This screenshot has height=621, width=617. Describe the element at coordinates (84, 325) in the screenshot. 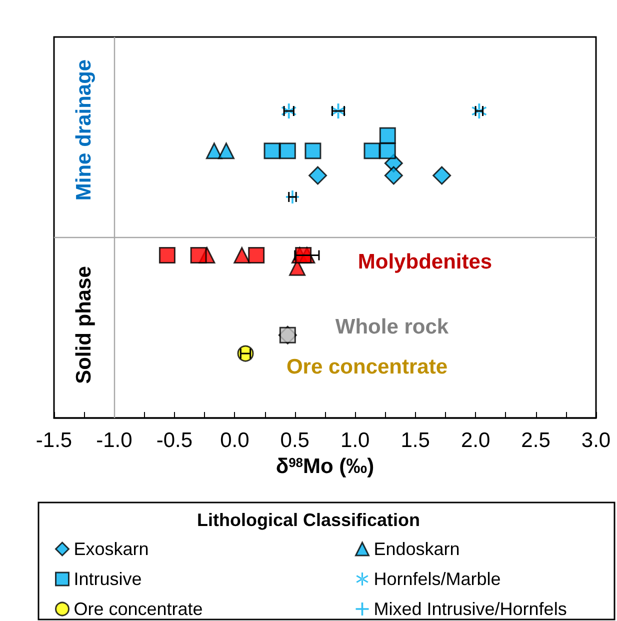

I see `annotation: Solid phase` at that location.